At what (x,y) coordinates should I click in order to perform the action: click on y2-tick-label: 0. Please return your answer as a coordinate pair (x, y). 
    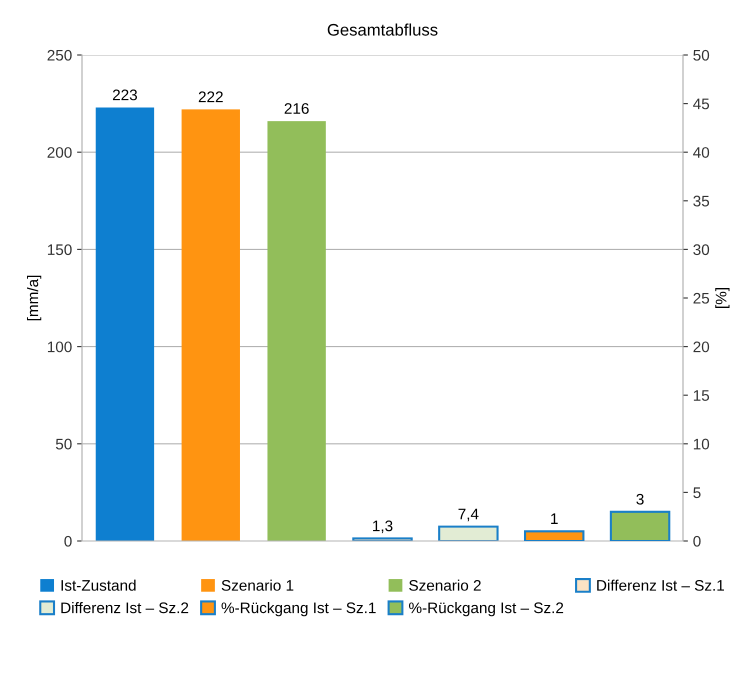
    Looking at the image, I should click on (697, 541).